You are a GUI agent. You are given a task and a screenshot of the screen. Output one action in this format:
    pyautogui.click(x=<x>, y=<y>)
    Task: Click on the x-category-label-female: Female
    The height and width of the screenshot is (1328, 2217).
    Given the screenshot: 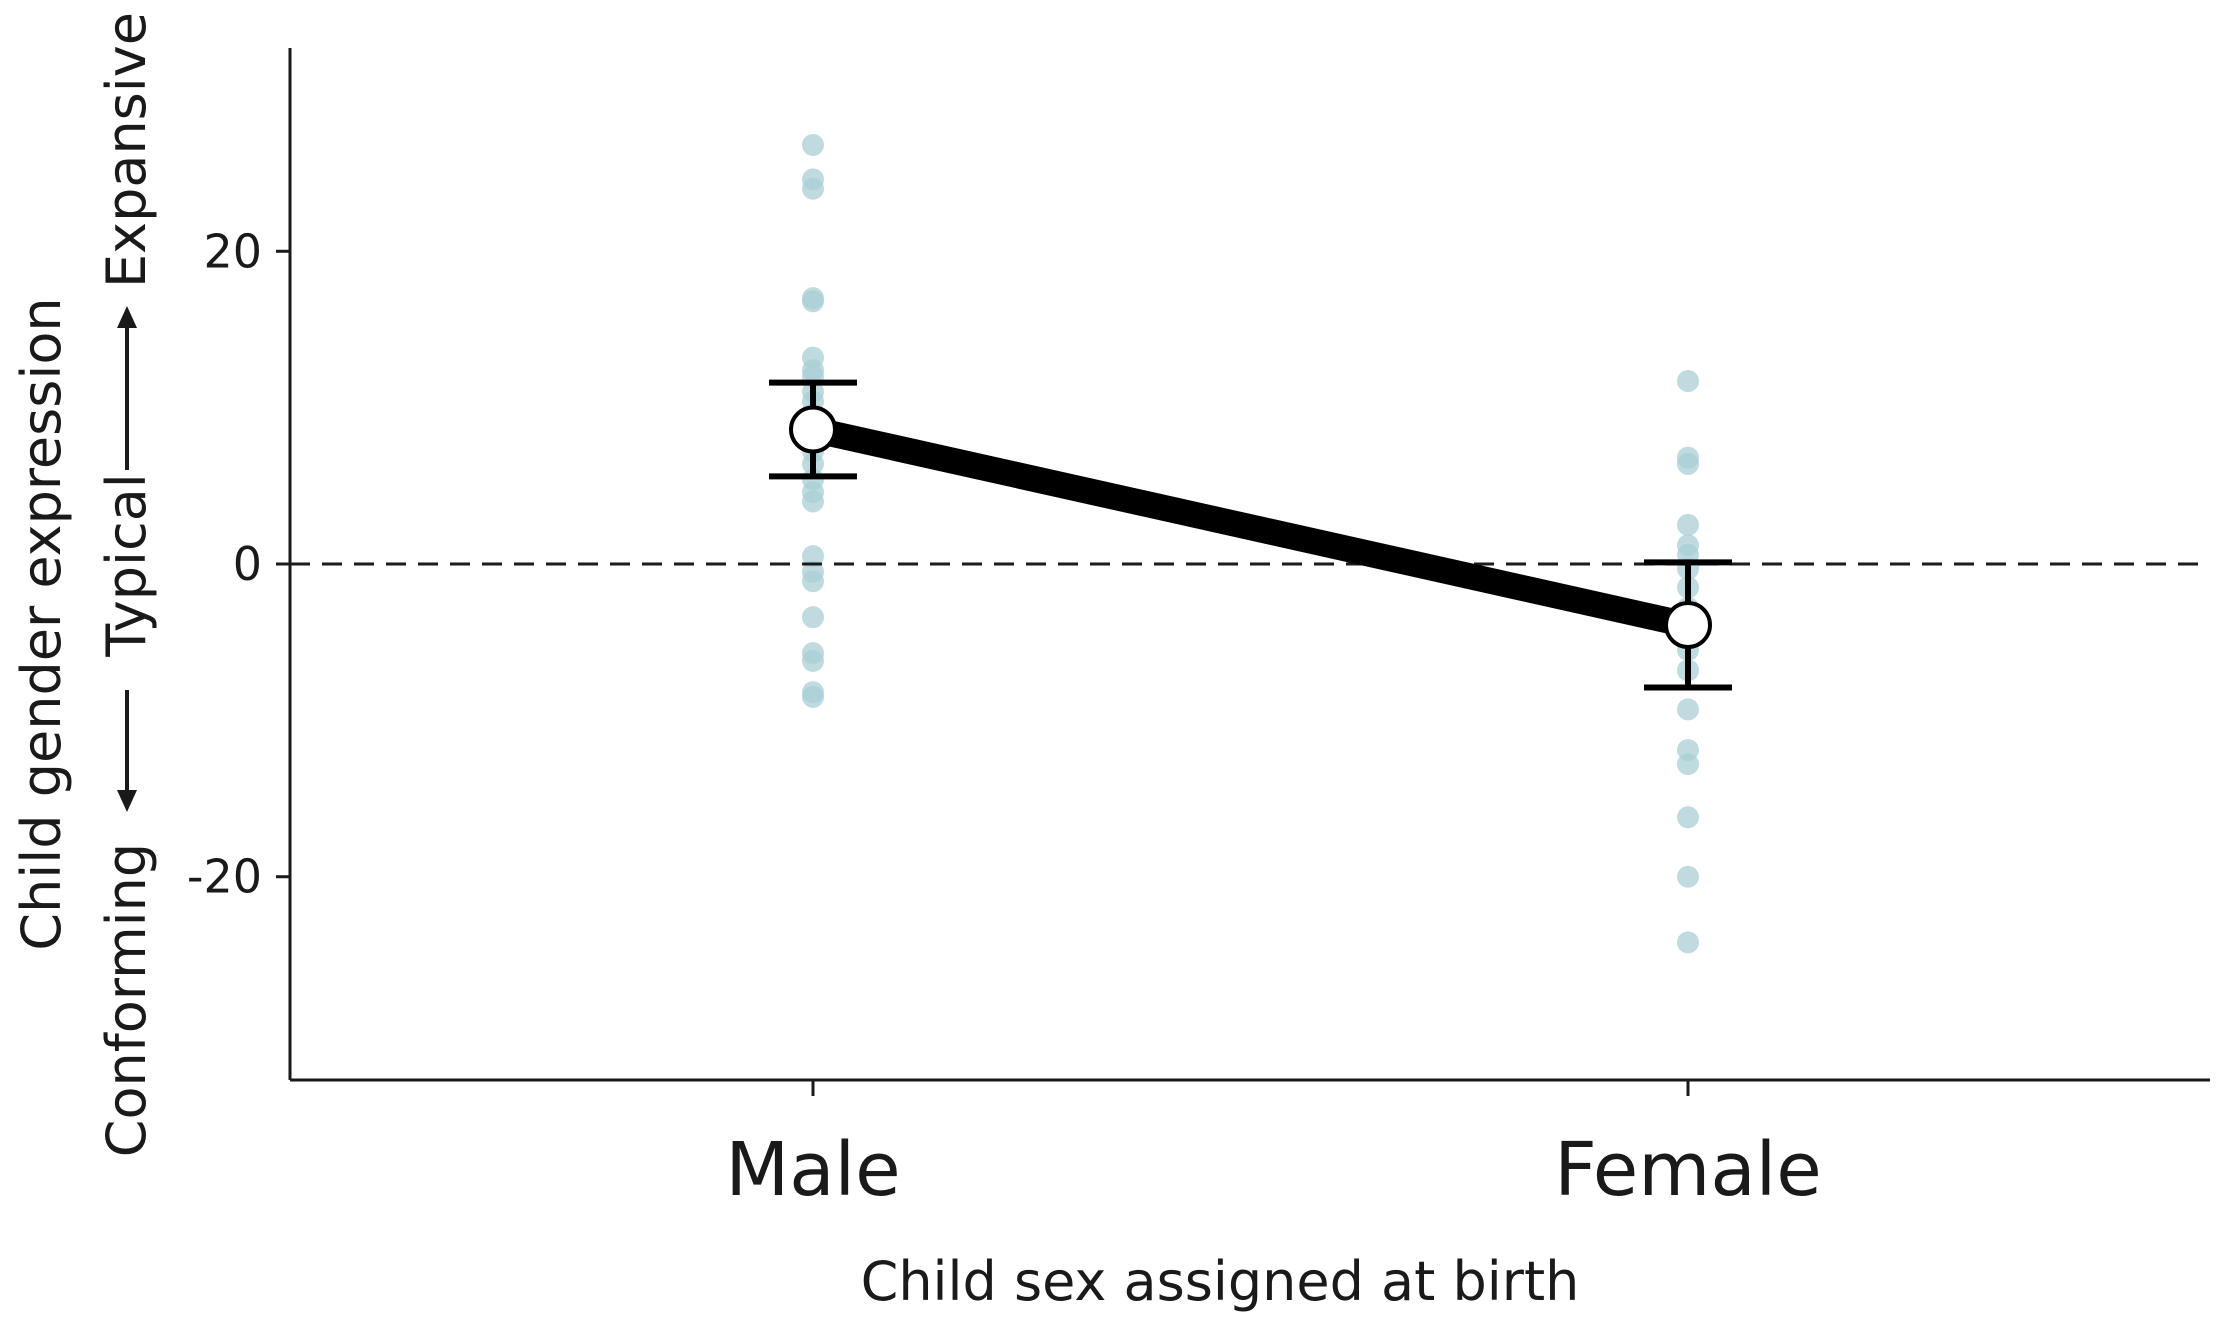 What is the action you would take?
    pyautogui.click(x=1688, y=1170)
    